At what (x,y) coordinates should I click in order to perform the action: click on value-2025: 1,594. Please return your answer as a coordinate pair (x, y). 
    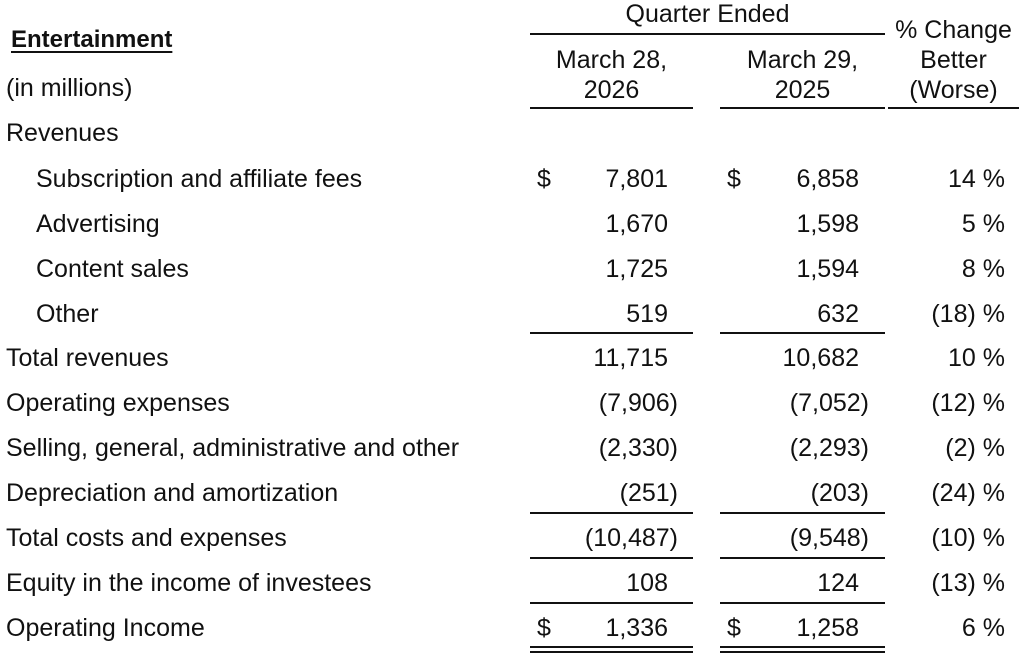
    Looking at the image, I should click on (827, 269).